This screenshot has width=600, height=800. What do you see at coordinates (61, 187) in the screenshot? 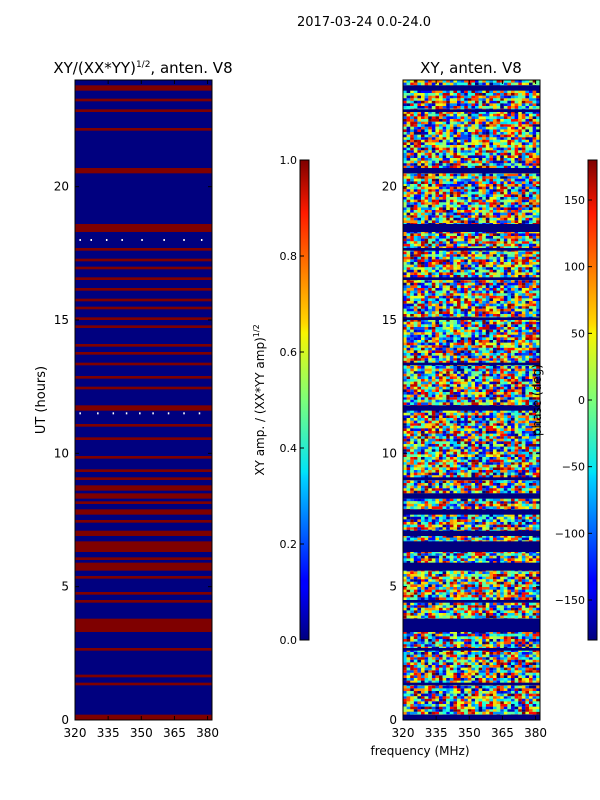
I see `left-y-tick-label: 20` at bounding box center [61, 187].